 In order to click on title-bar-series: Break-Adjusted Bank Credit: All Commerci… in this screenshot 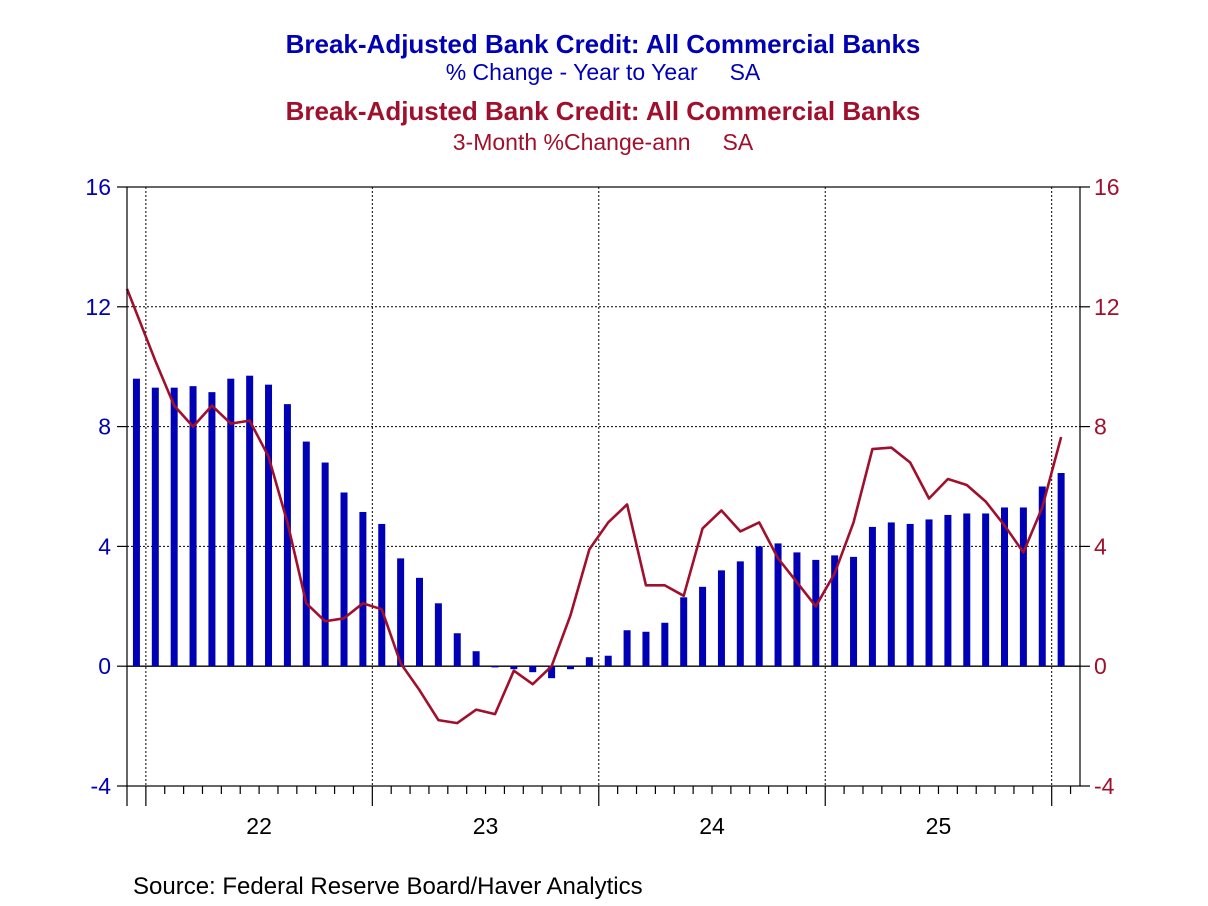, I will do `click(603, 44)`.